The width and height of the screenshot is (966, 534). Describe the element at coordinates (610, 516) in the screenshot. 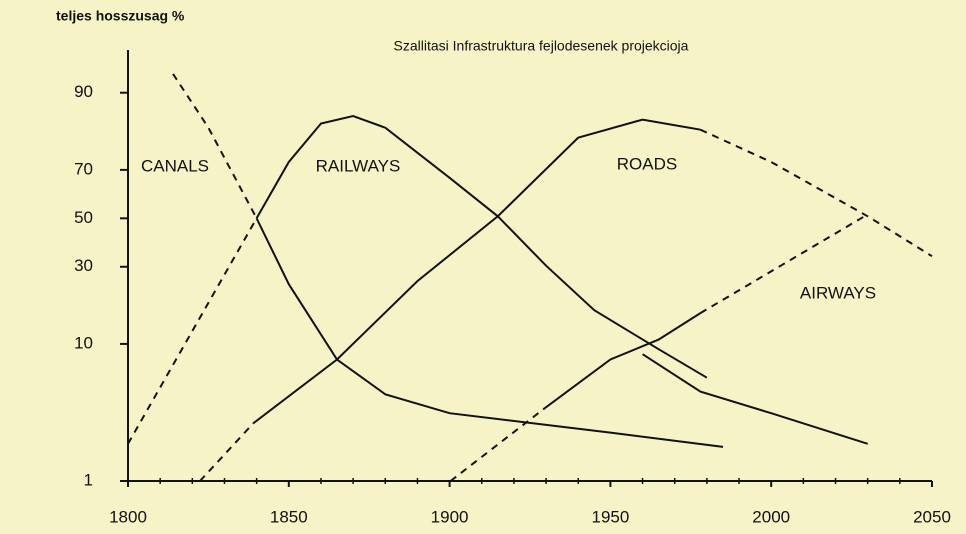

I see `x-tick-label: 1950` at that location.